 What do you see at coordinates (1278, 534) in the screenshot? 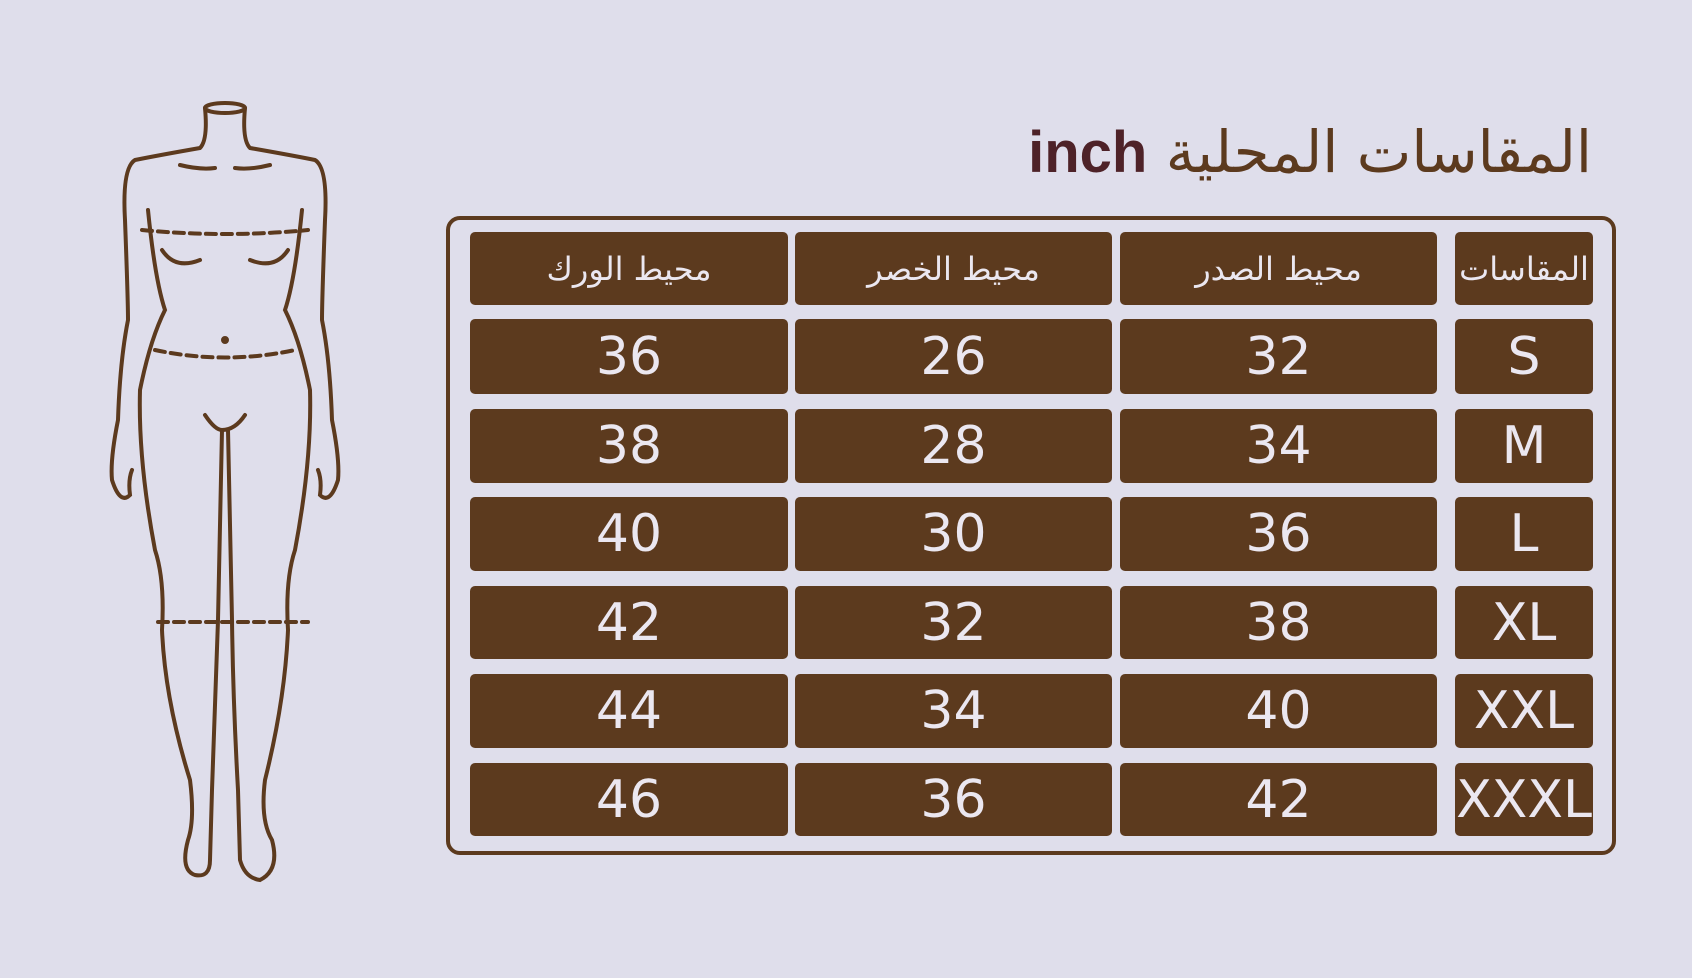
I see `cell-chest: 36` at bounding box center [1278, 534].